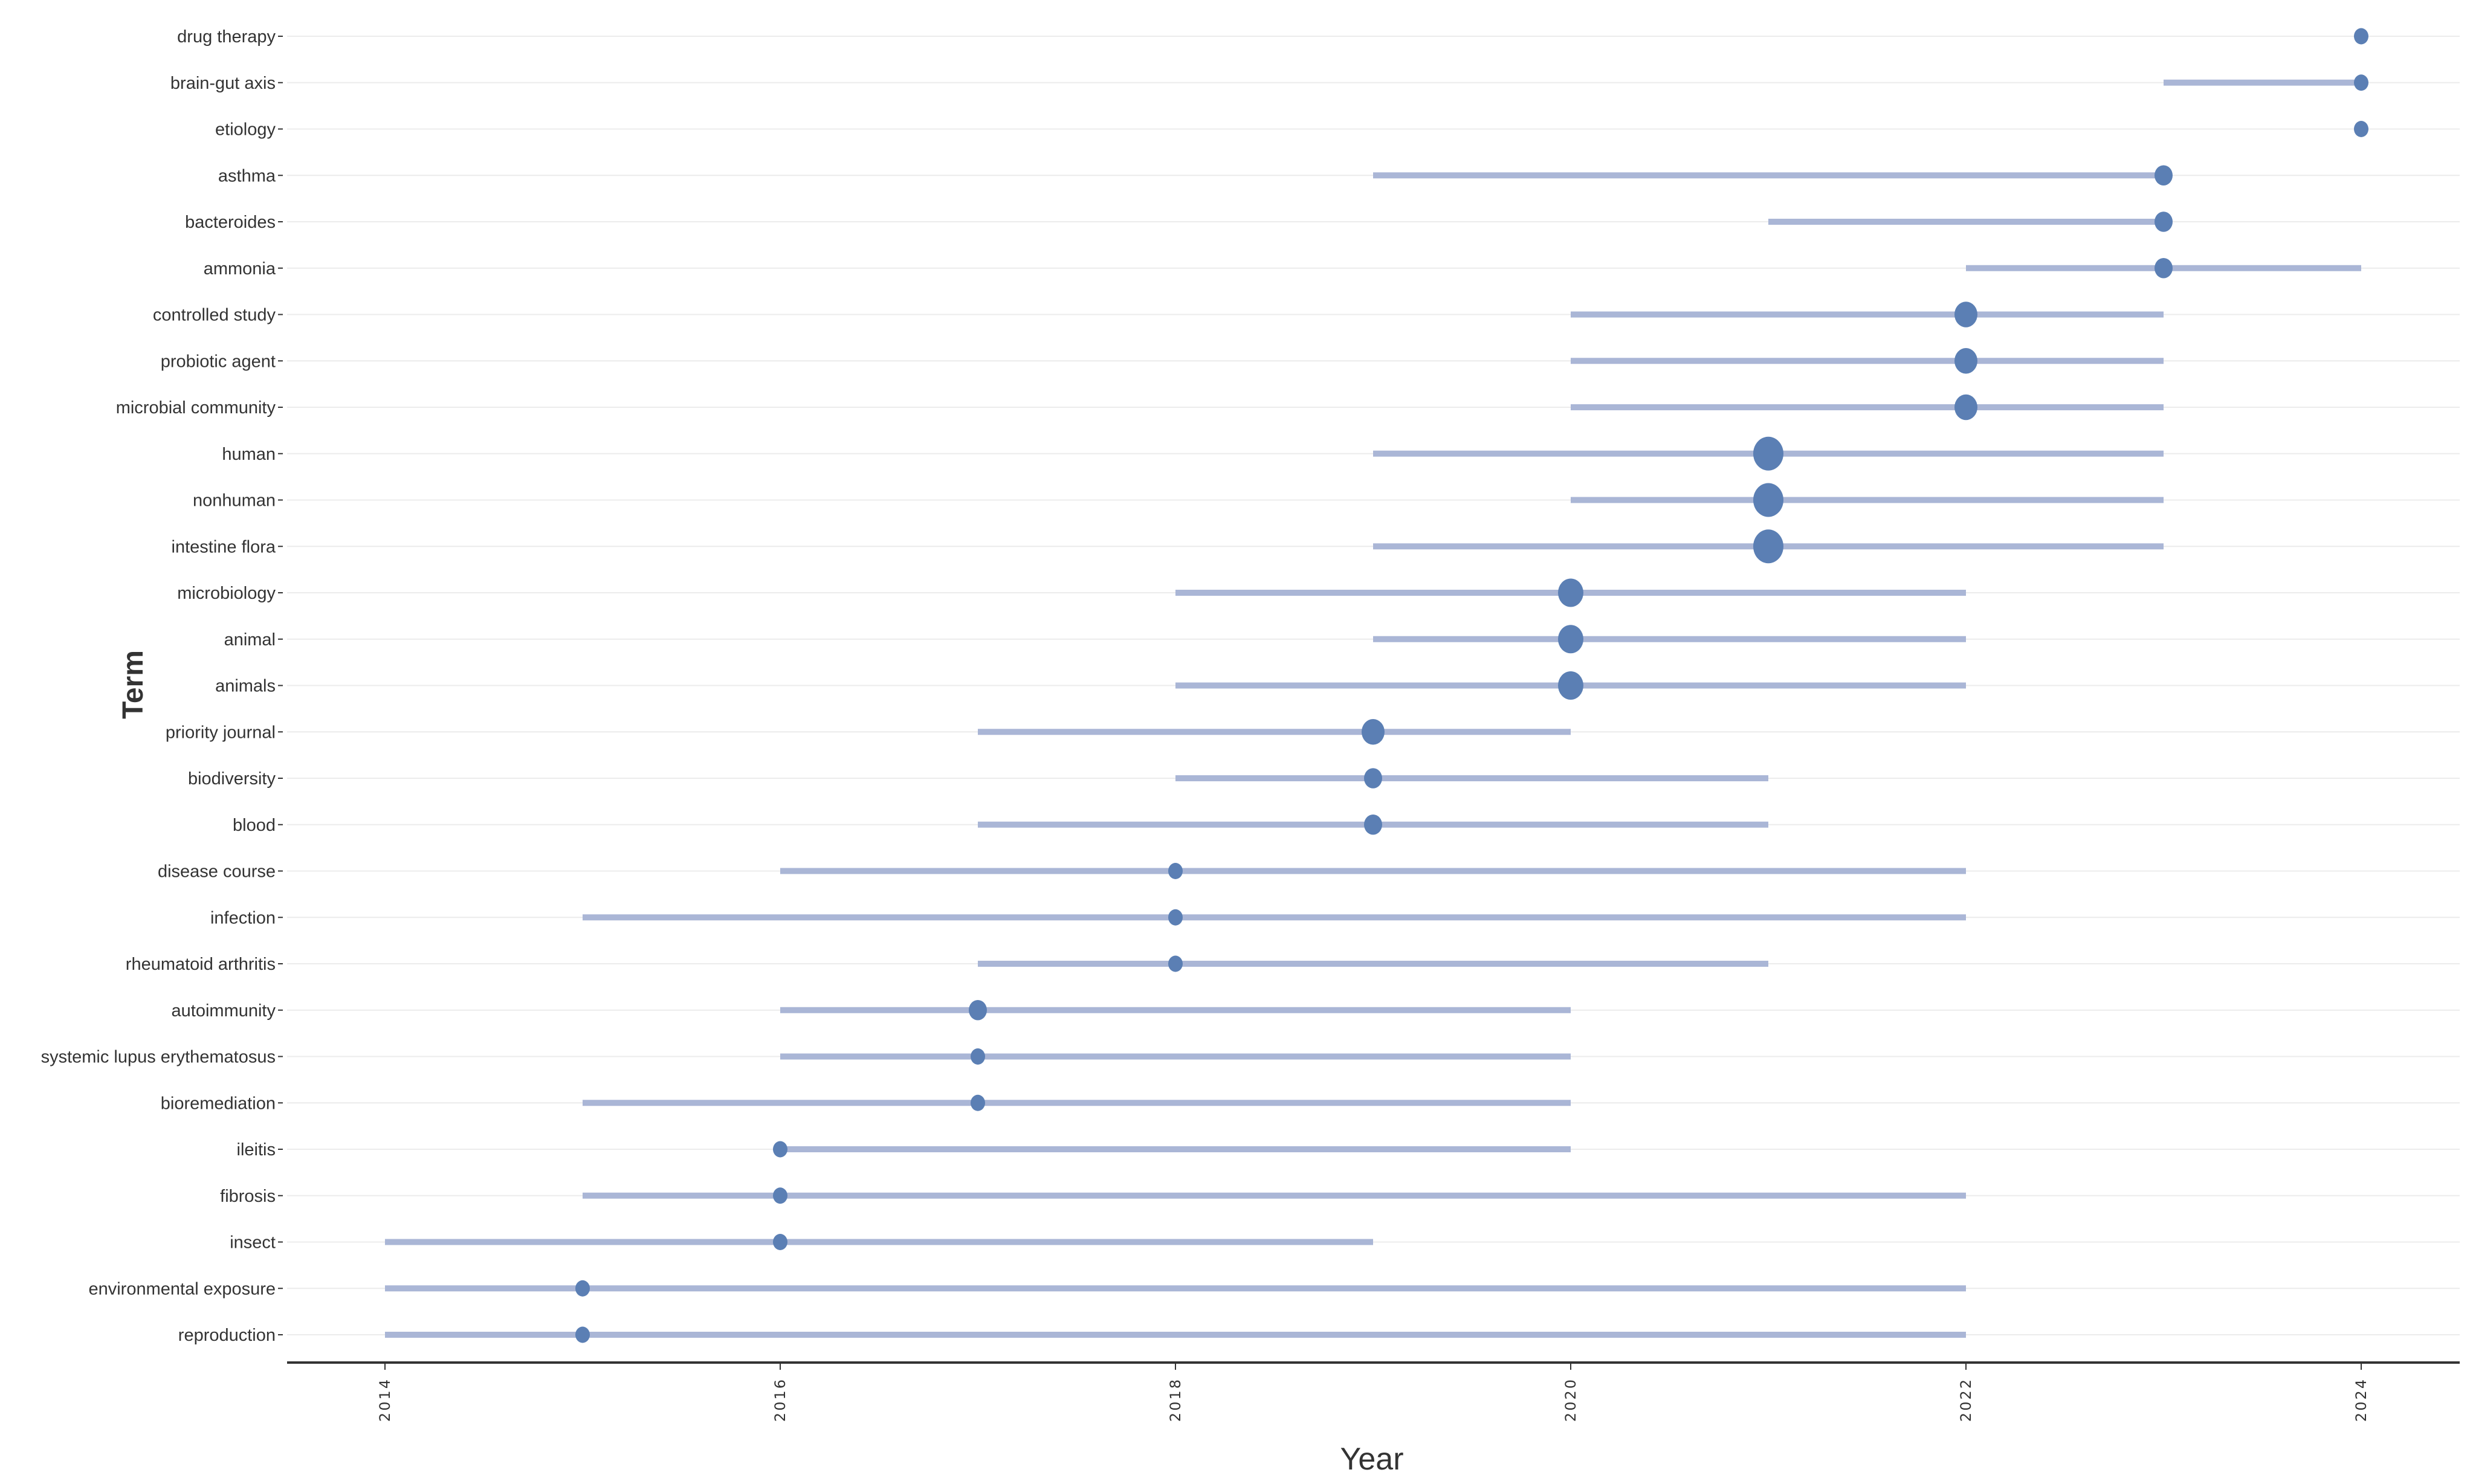  Describe the element at coordinates (226, 37) in the screenshot. I see `term-label: drug therapy` at that location.